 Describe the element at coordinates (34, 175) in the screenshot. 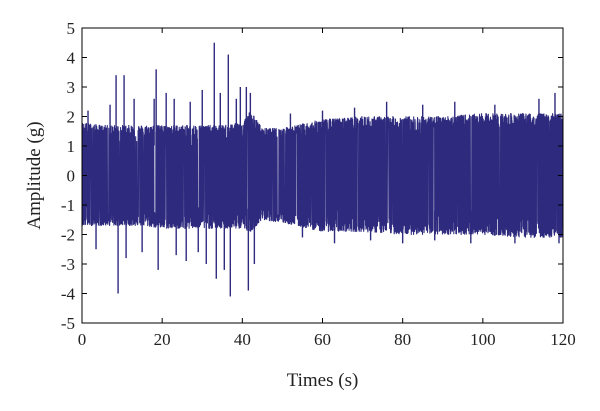

I see `y-axis-label: Amplitude (g)` at that location.